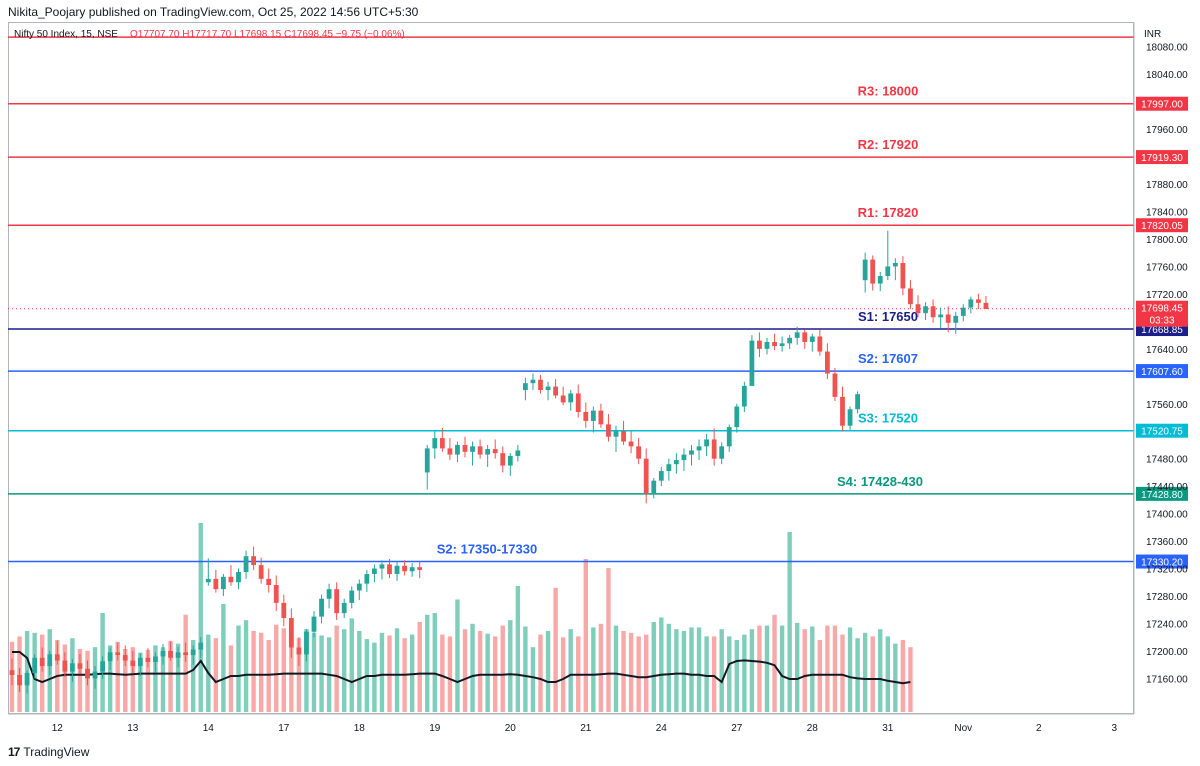  I want to click on y-tick-label: 17840.00, so click(1167, 213).